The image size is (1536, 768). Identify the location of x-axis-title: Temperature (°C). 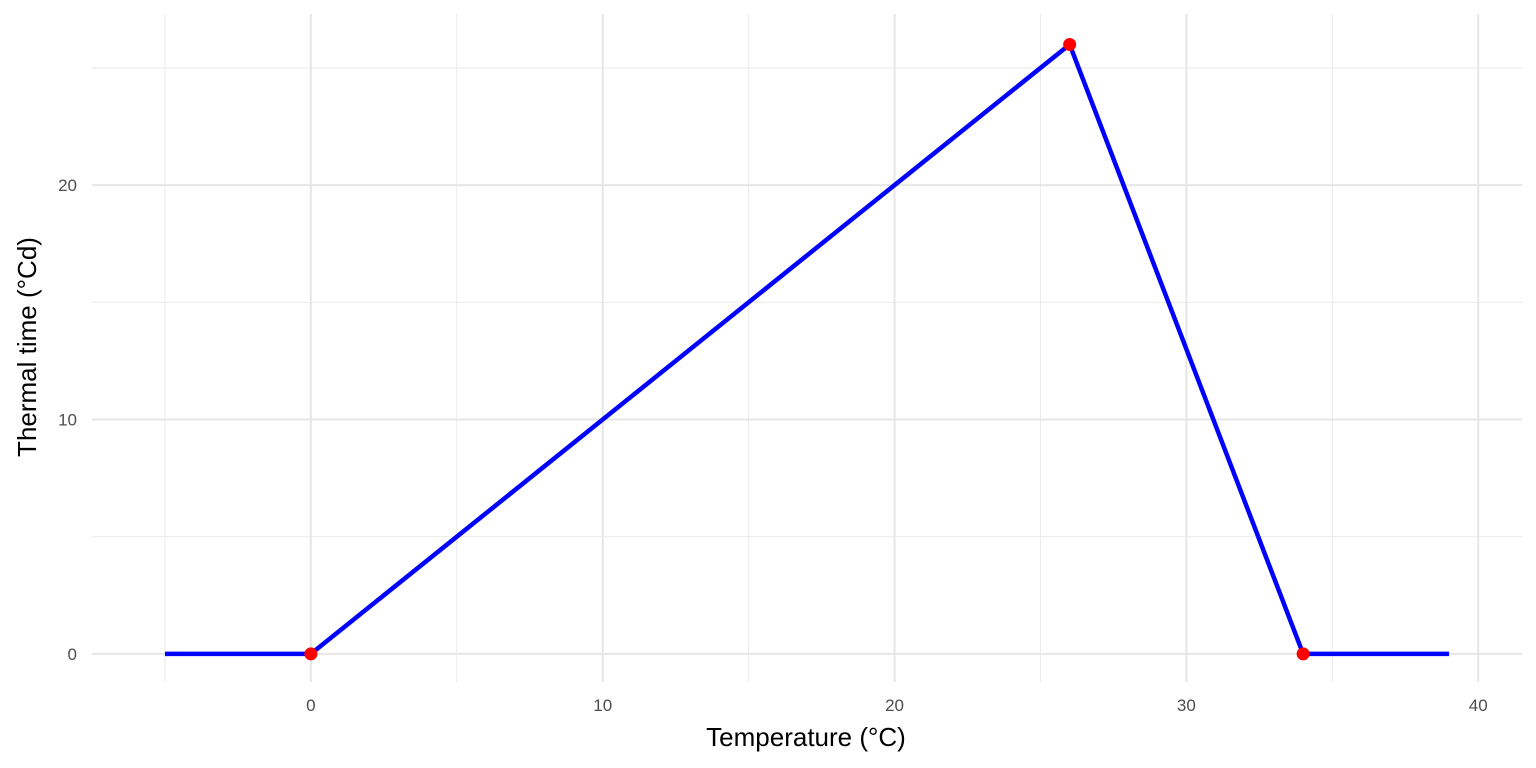
(806, 737).